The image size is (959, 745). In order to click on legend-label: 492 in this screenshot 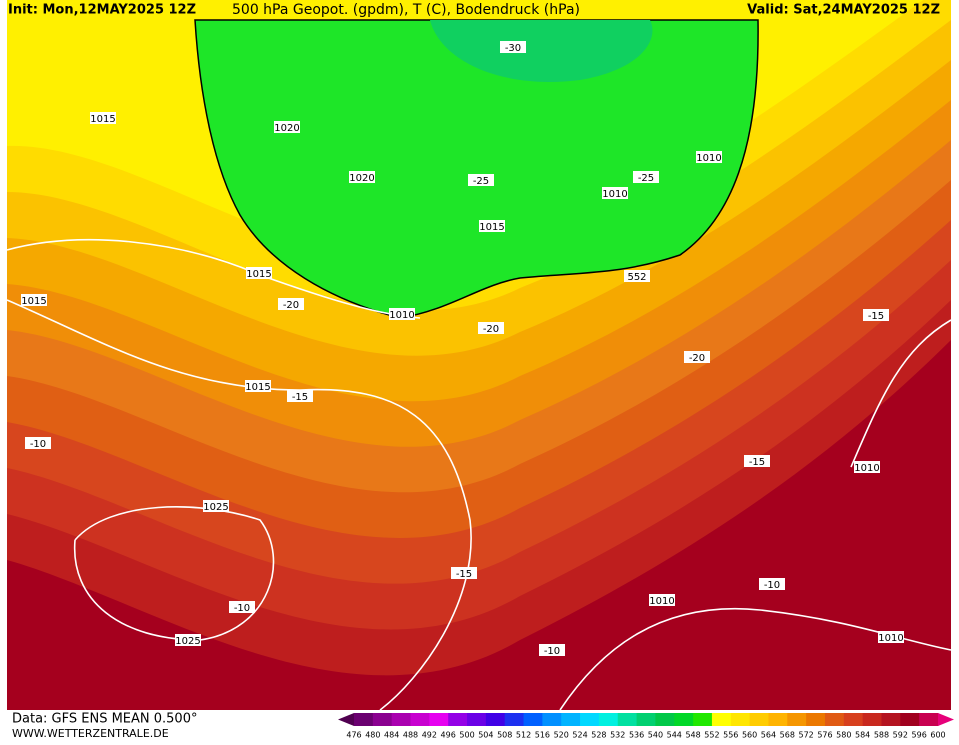, I will do `click(429, 735)`.